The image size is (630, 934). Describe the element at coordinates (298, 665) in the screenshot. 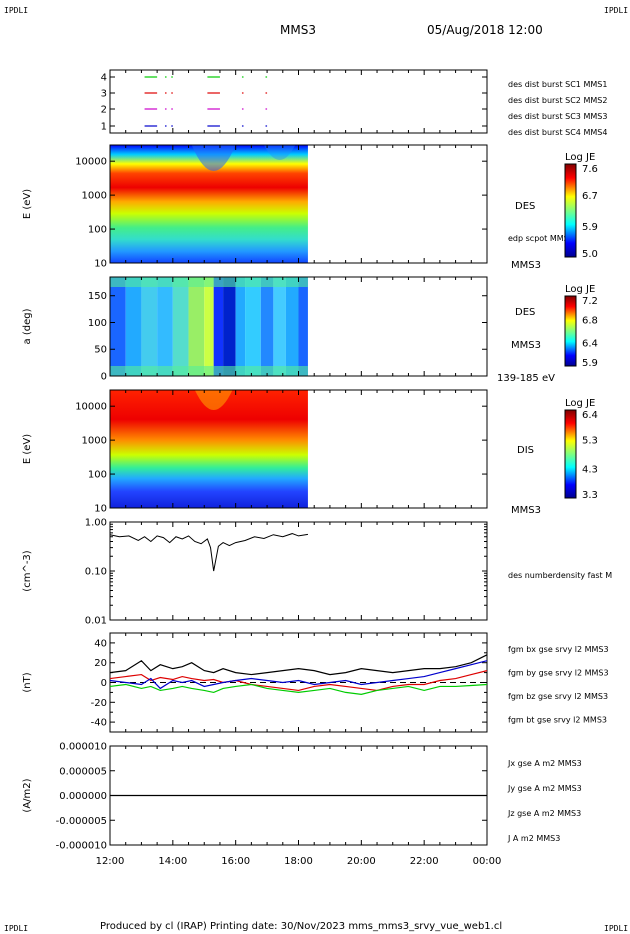

I see `fgm-series-bt` at that location.